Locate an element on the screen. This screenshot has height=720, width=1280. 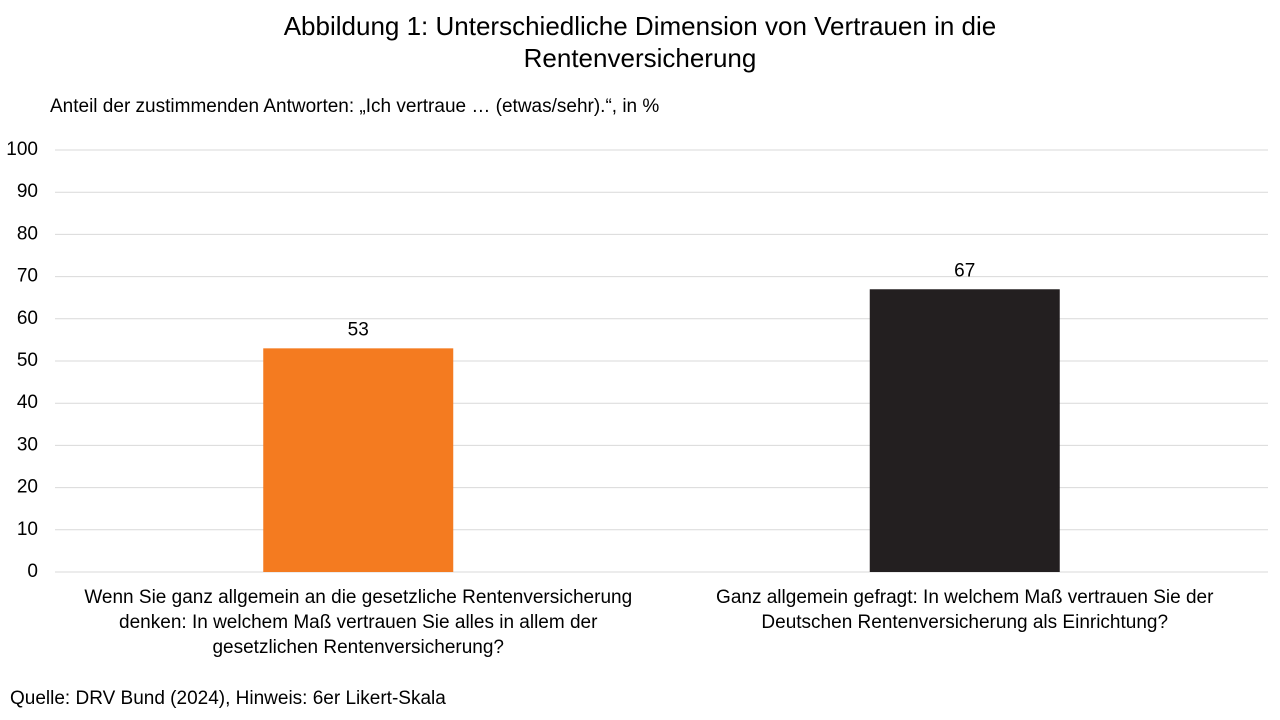
y-tick-label: 20 is located at coordinates (27, 487).